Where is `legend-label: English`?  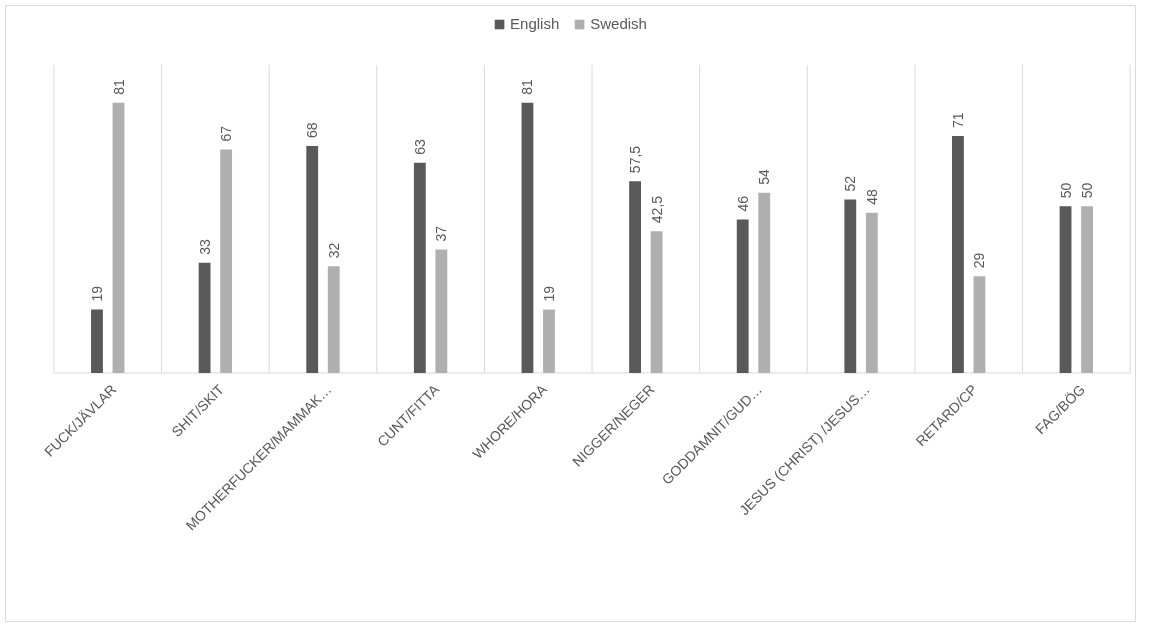 legend-label: English is located at coordinates (535, 23).